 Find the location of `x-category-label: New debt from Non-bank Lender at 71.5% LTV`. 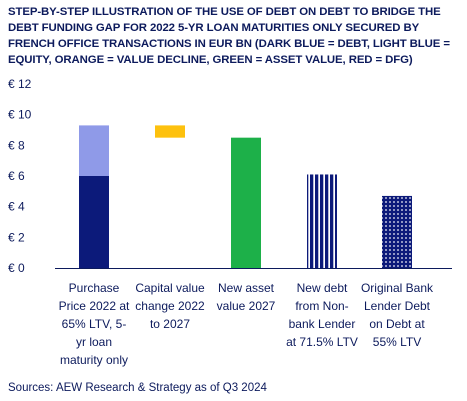

x-category-label: New debt from Non-bank Lender at 71.5% LTV is located at coordinates (322, 315).